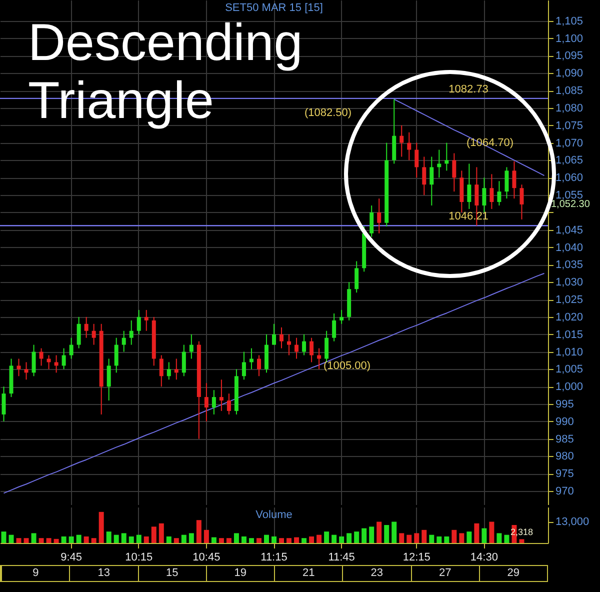 The image size is (600, 592). I want to click on y-tick-label: 1,000, so click(570, 387).